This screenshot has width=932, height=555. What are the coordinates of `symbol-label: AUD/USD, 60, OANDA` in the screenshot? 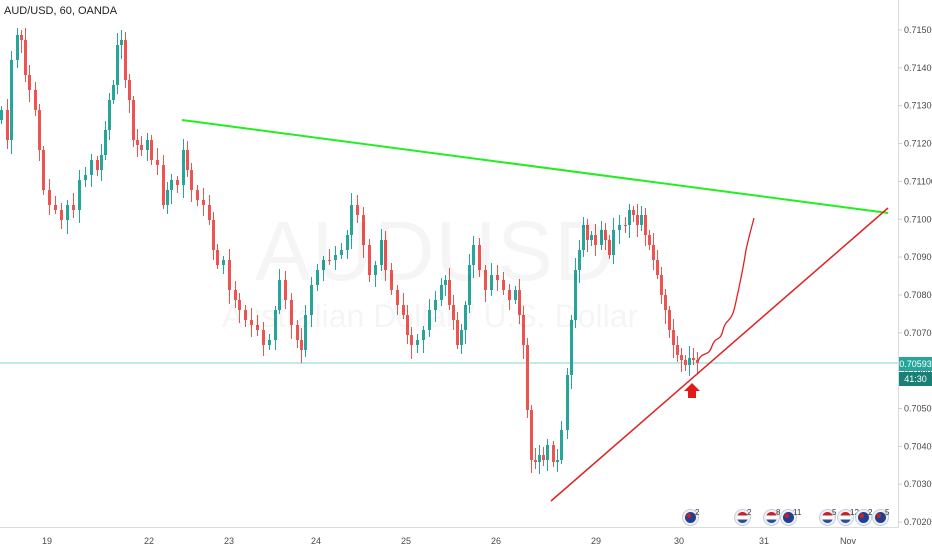 It's located at (61, 11).